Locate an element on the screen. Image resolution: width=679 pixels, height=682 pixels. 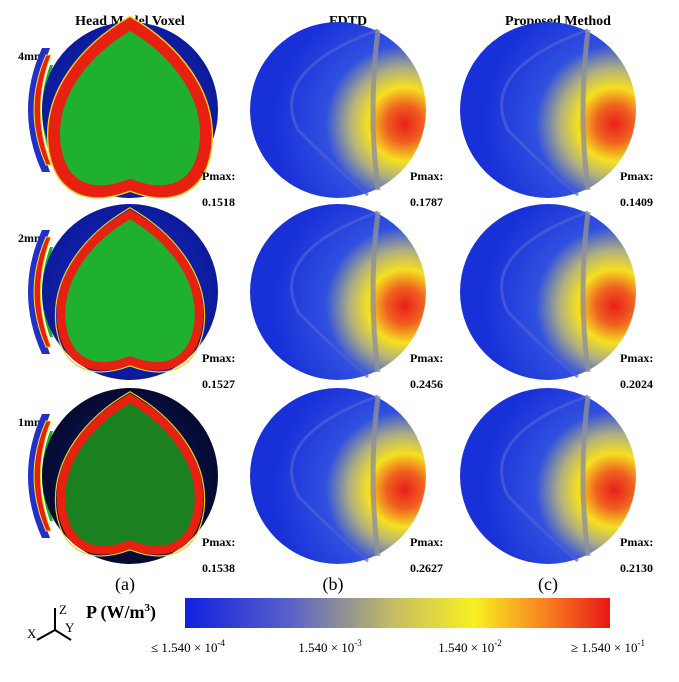
pmax-value: 0.2130 is located at coordinates (636, 568).